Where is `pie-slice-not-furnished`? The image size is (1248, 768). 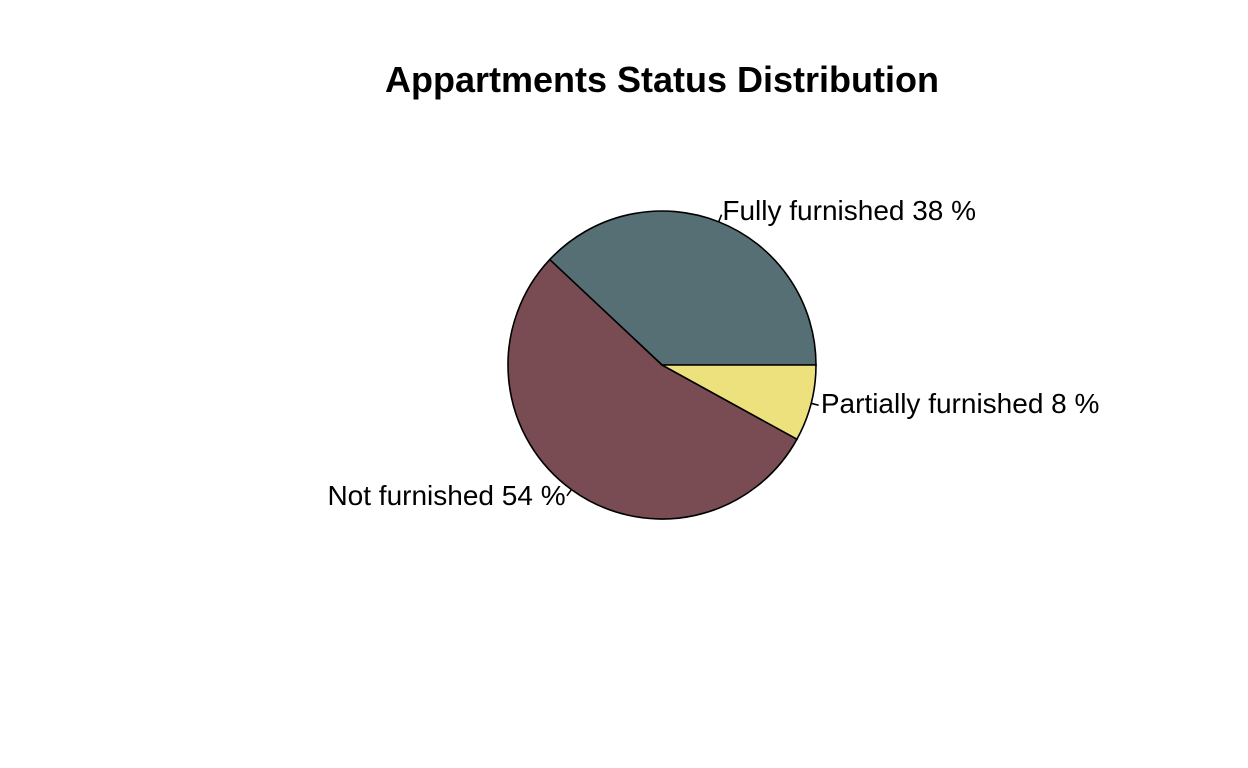
pie-slice-not-furnished is located at coordinates (653, 389).